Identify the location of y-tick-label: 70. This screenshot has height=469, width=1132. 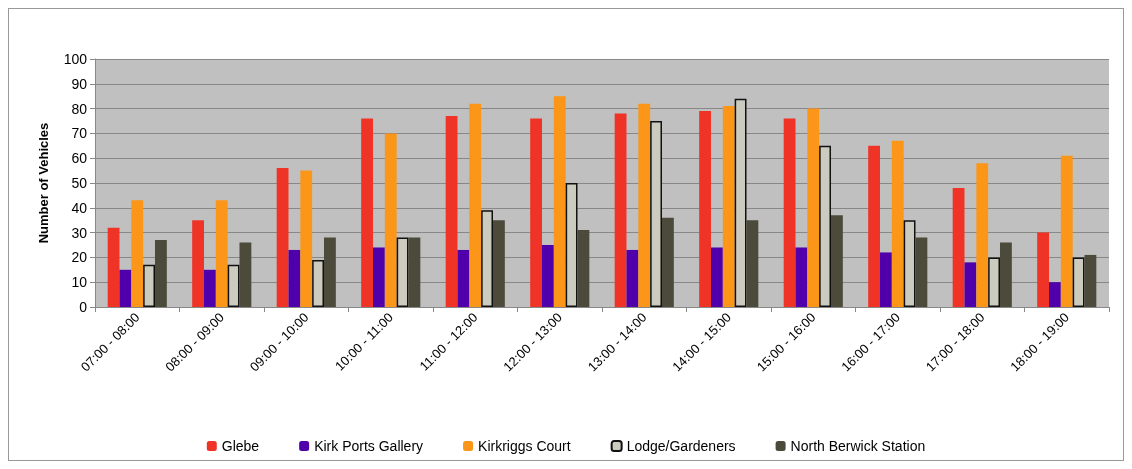
(79, 133).